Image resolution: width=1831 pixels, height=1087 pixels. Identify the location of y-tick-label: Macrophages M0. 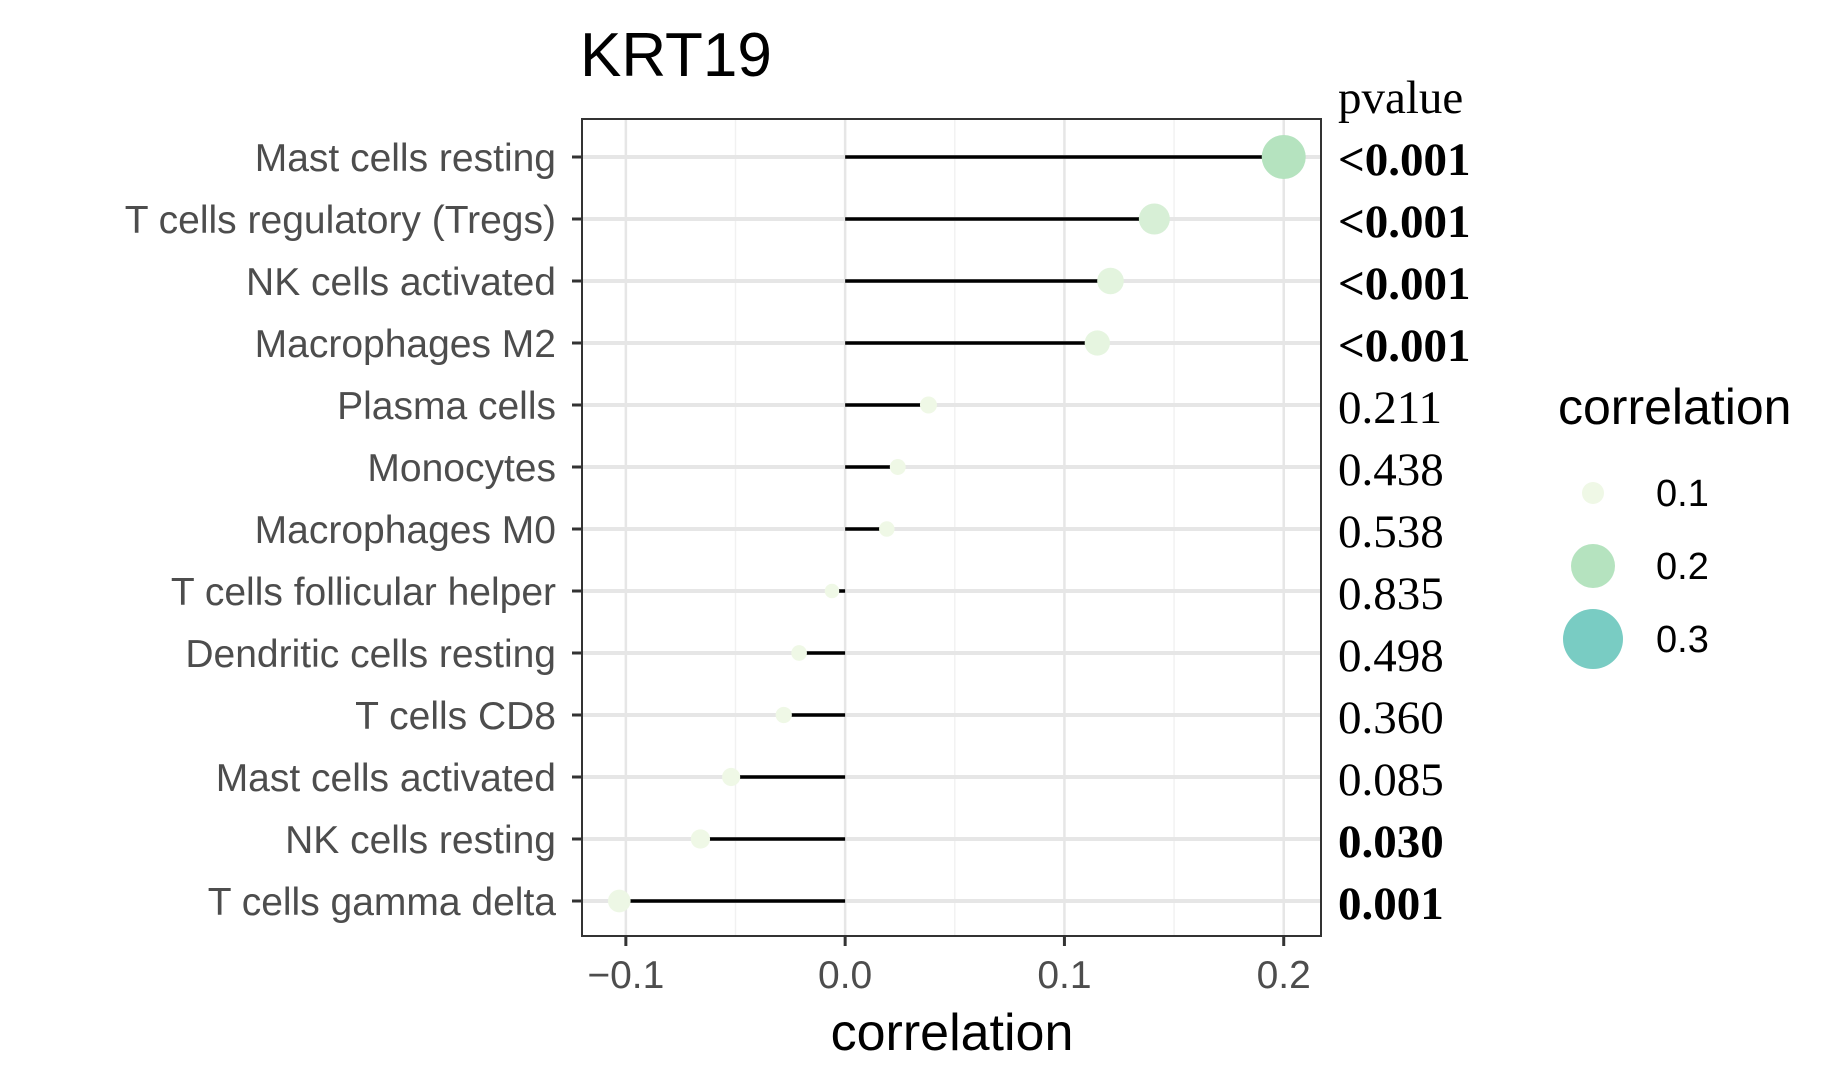
(405, 530).